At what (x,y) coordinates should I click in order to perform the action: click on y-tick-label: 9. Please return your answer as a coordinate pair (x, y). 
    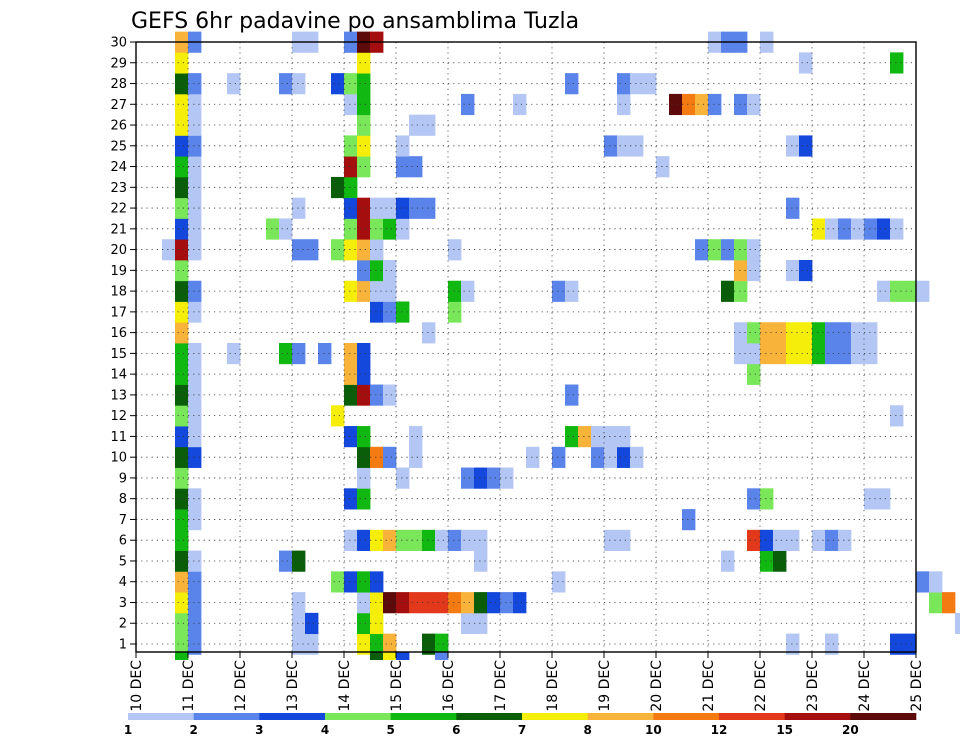
    Looking at the image, I should click on (123, 478).